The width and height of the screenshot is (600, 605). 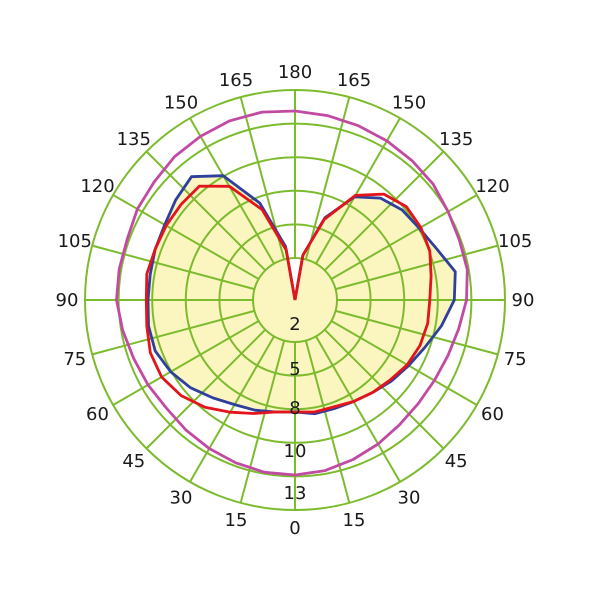 What do you see at coordinates (295, 451) in the screenshot?
I see `radial-tick-label: 10` at bounding box center [295, 451].